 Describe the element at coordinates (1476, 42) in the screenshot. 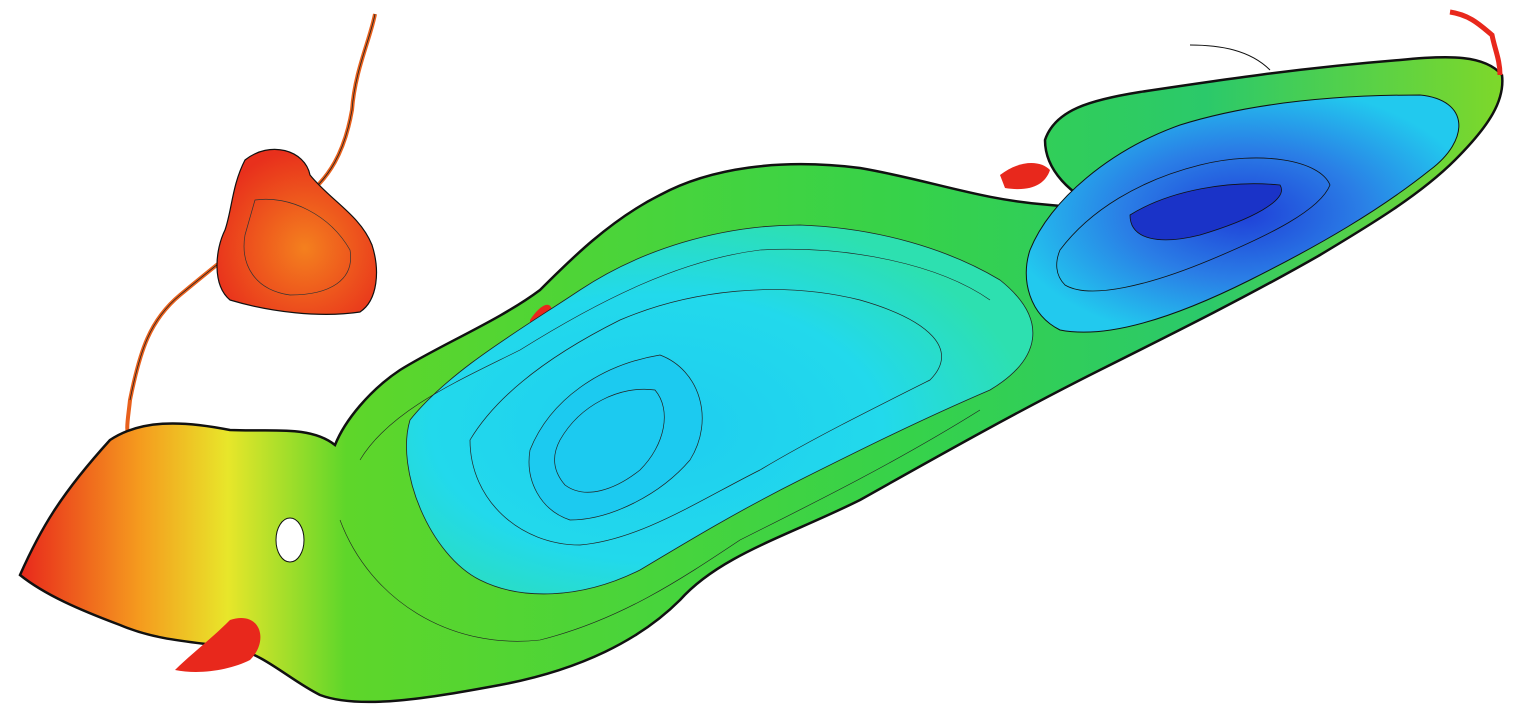

I see `river` at that location.